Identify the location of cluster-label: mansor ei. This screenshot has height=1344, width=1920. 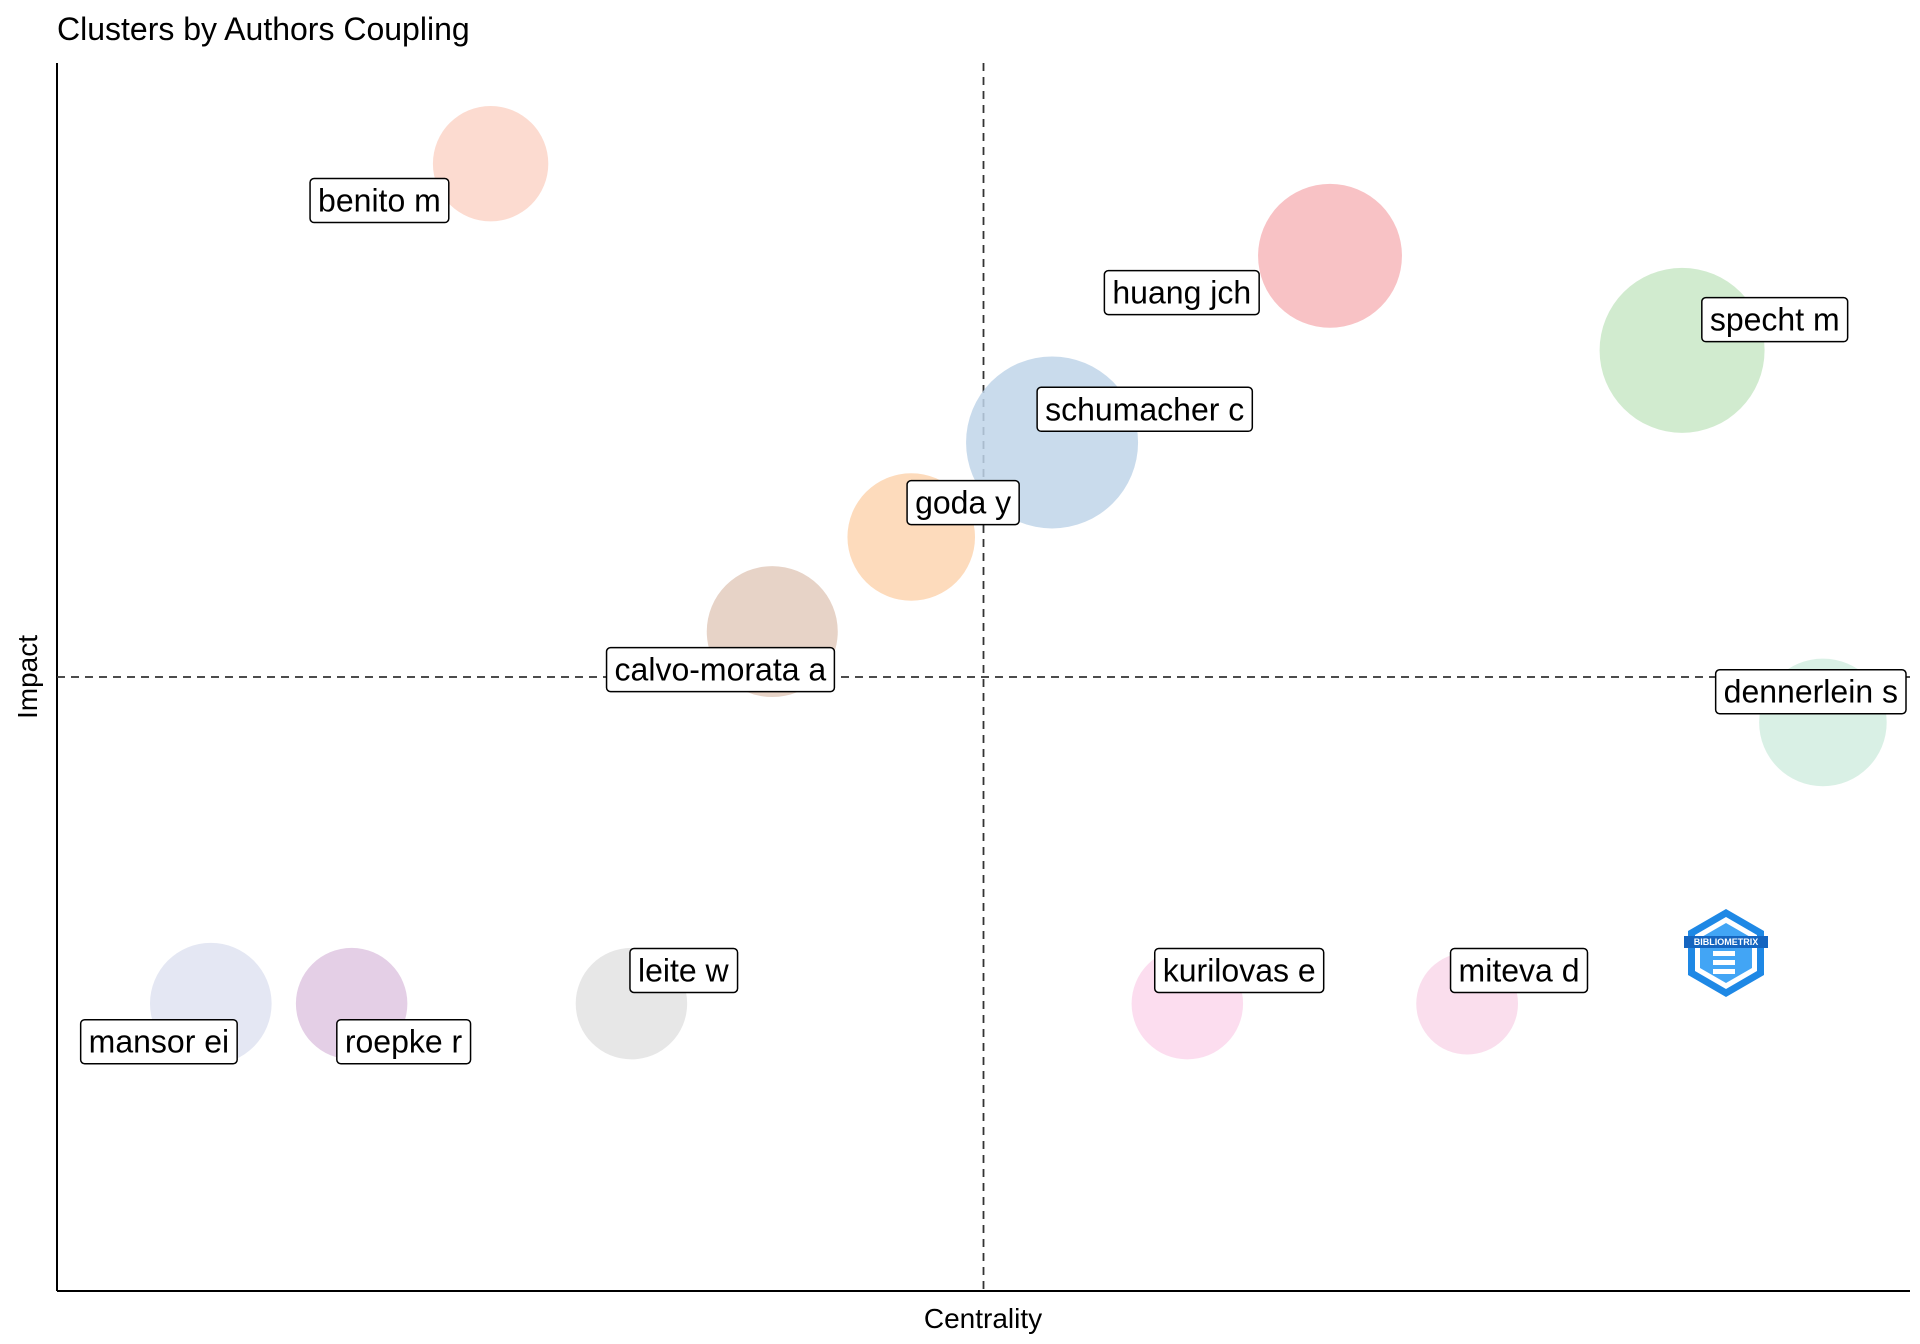
(158, 1041).